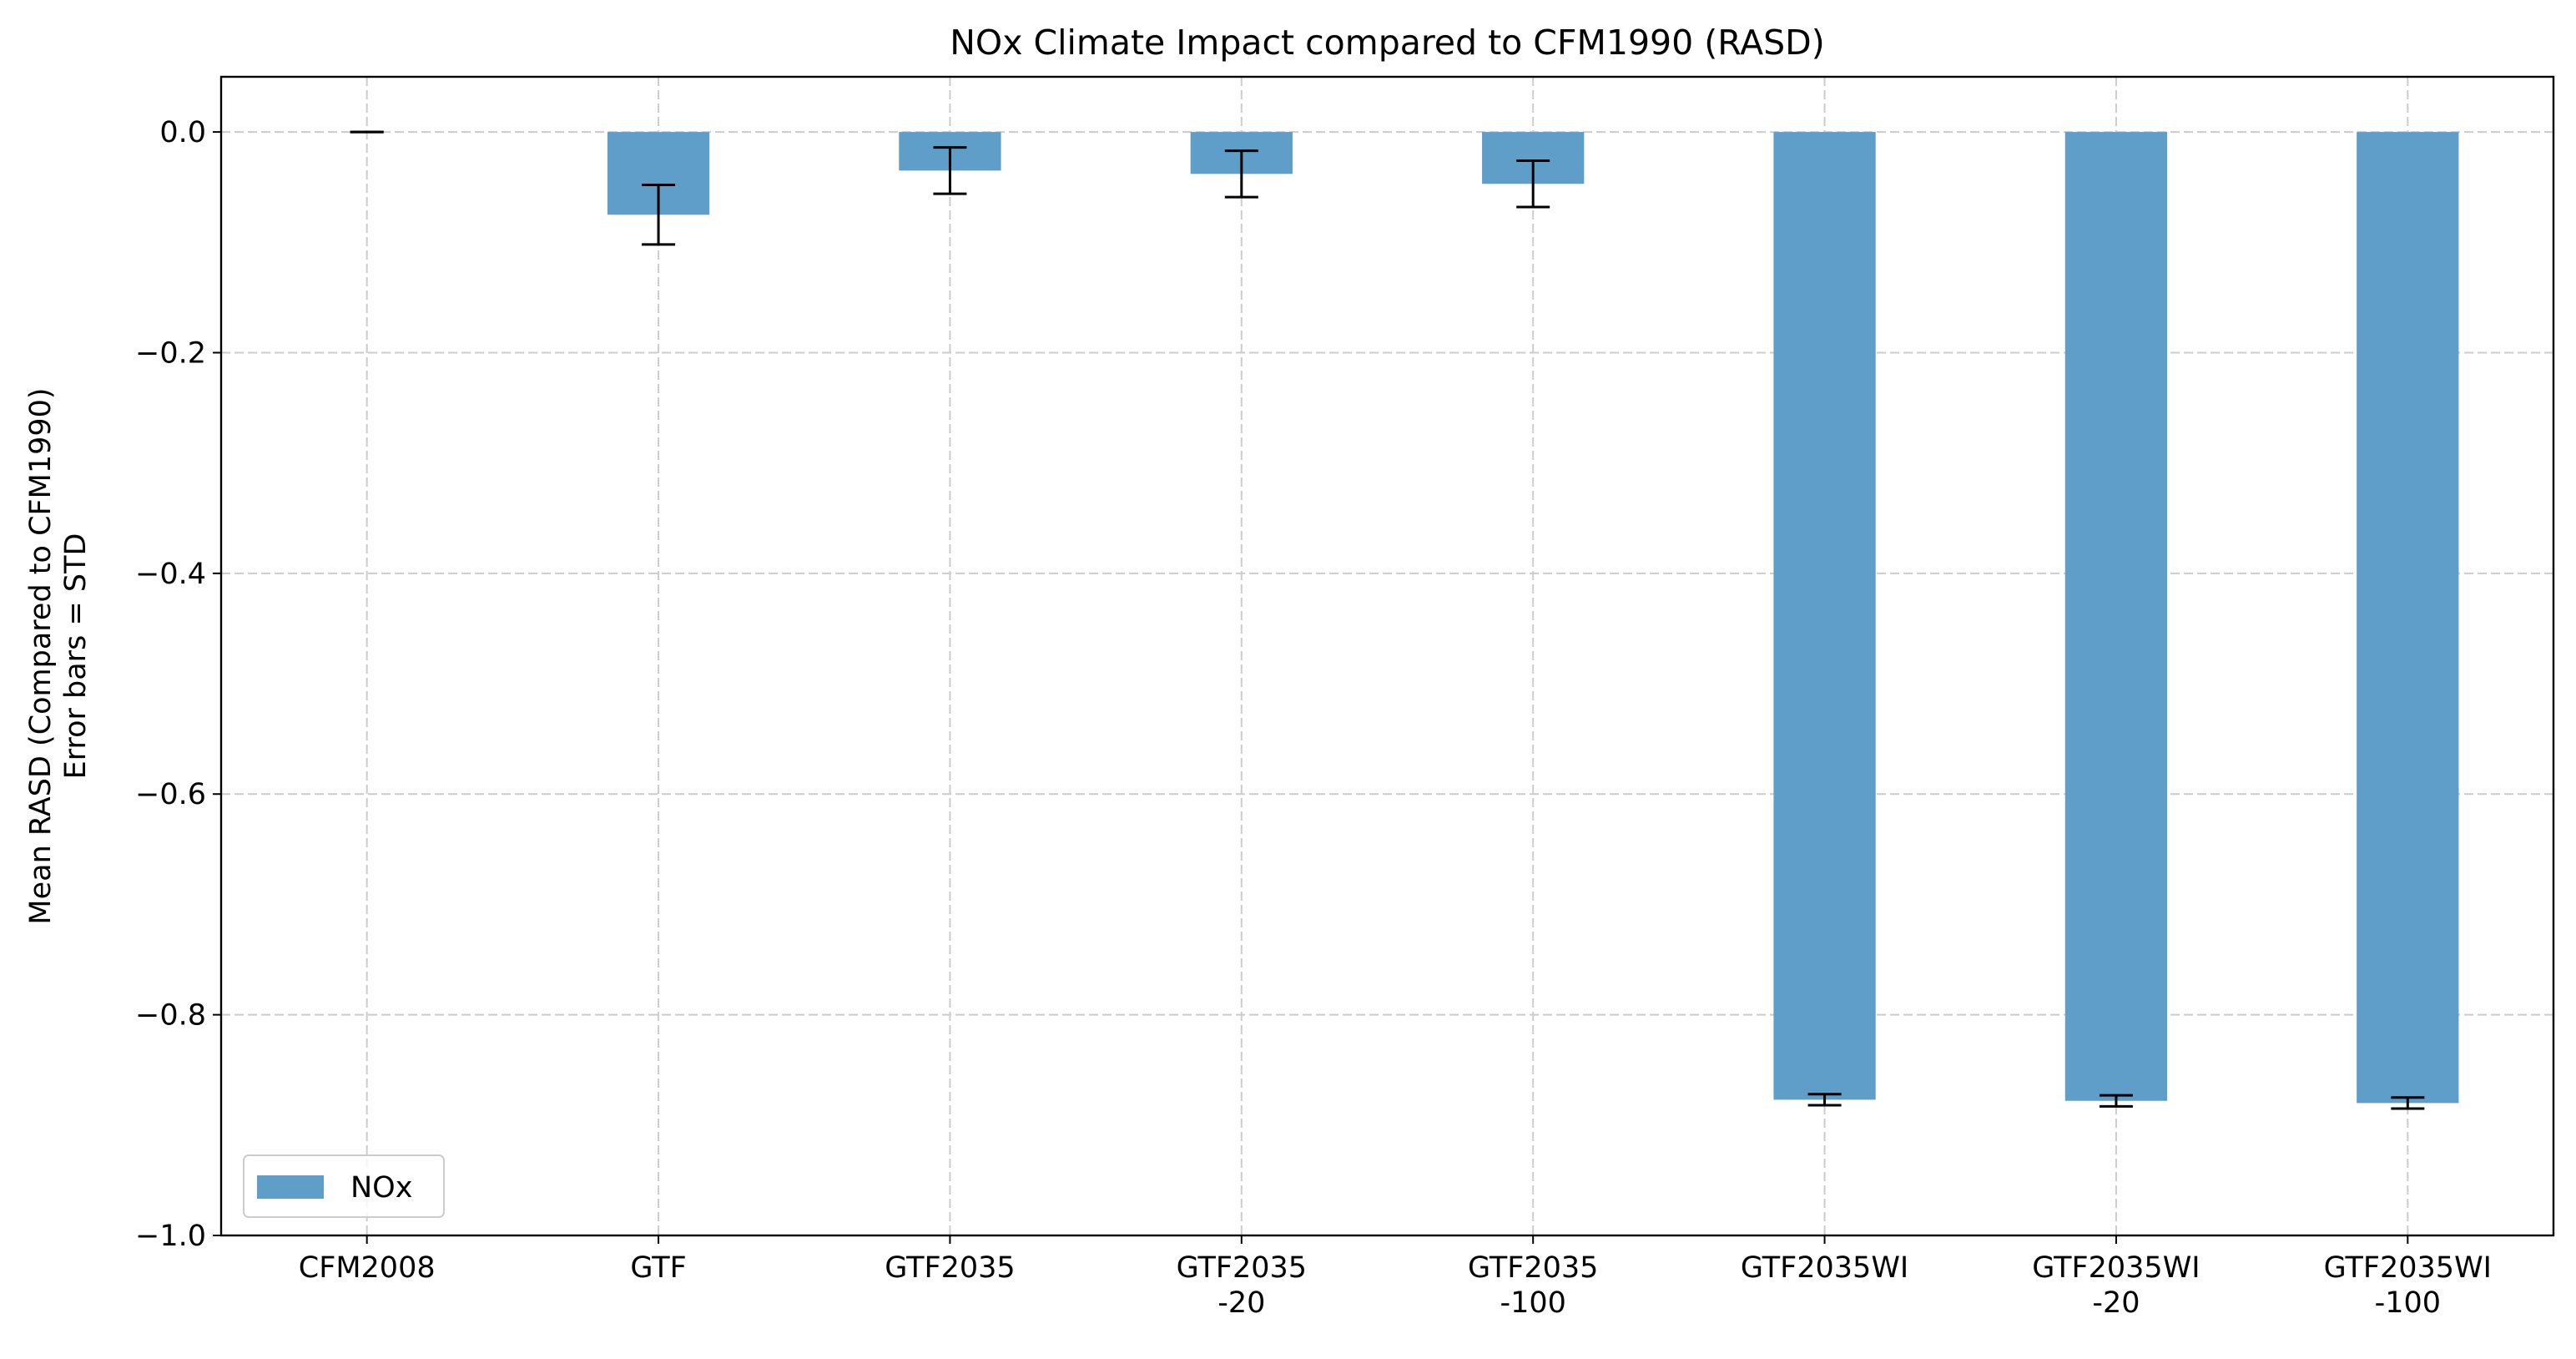  Describe the element at coordinates (41, 655) in the screenshot. I see `y-axis-label-line: Mean RASD (Compared to CFM1990)` at that location.